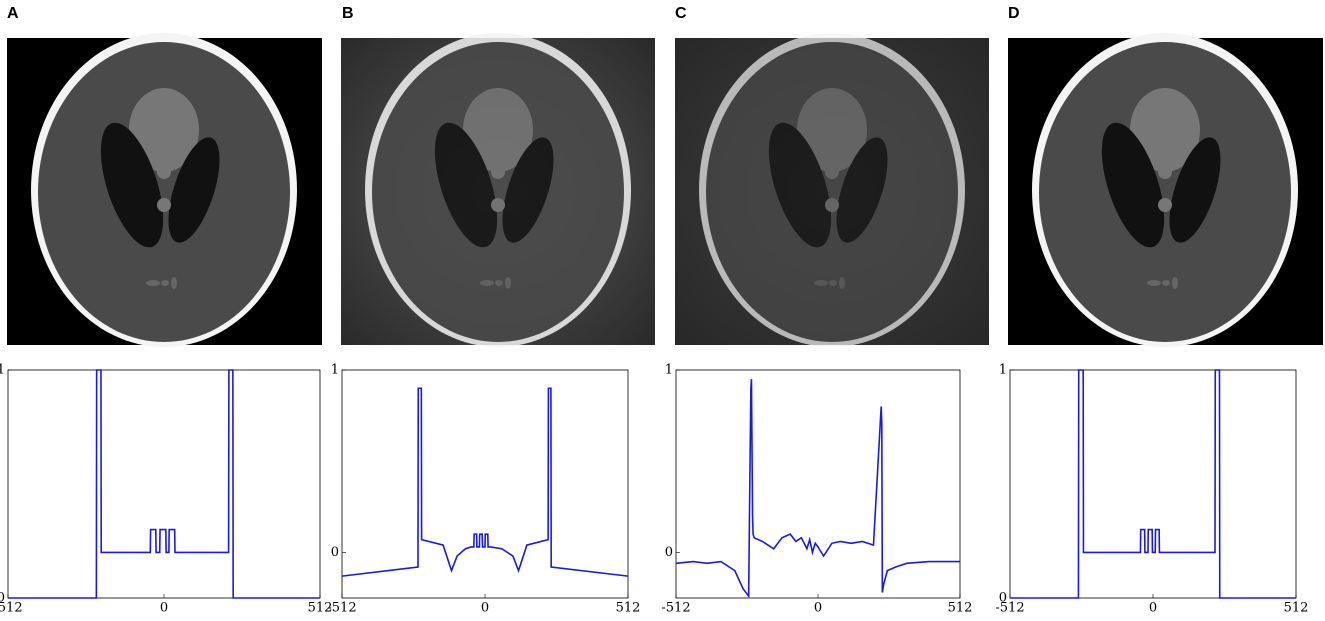 The height and width of the screenshot is (621, 1325). I want to click on panel-letter: A, so click(13, 13).